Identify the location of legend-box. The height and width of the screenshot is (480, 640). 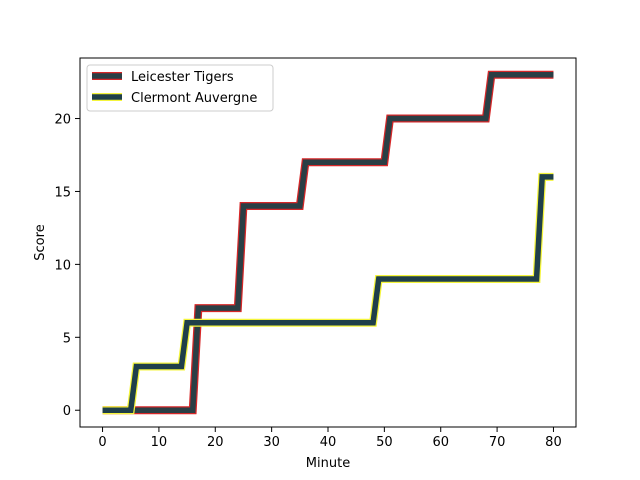
(180, 88).